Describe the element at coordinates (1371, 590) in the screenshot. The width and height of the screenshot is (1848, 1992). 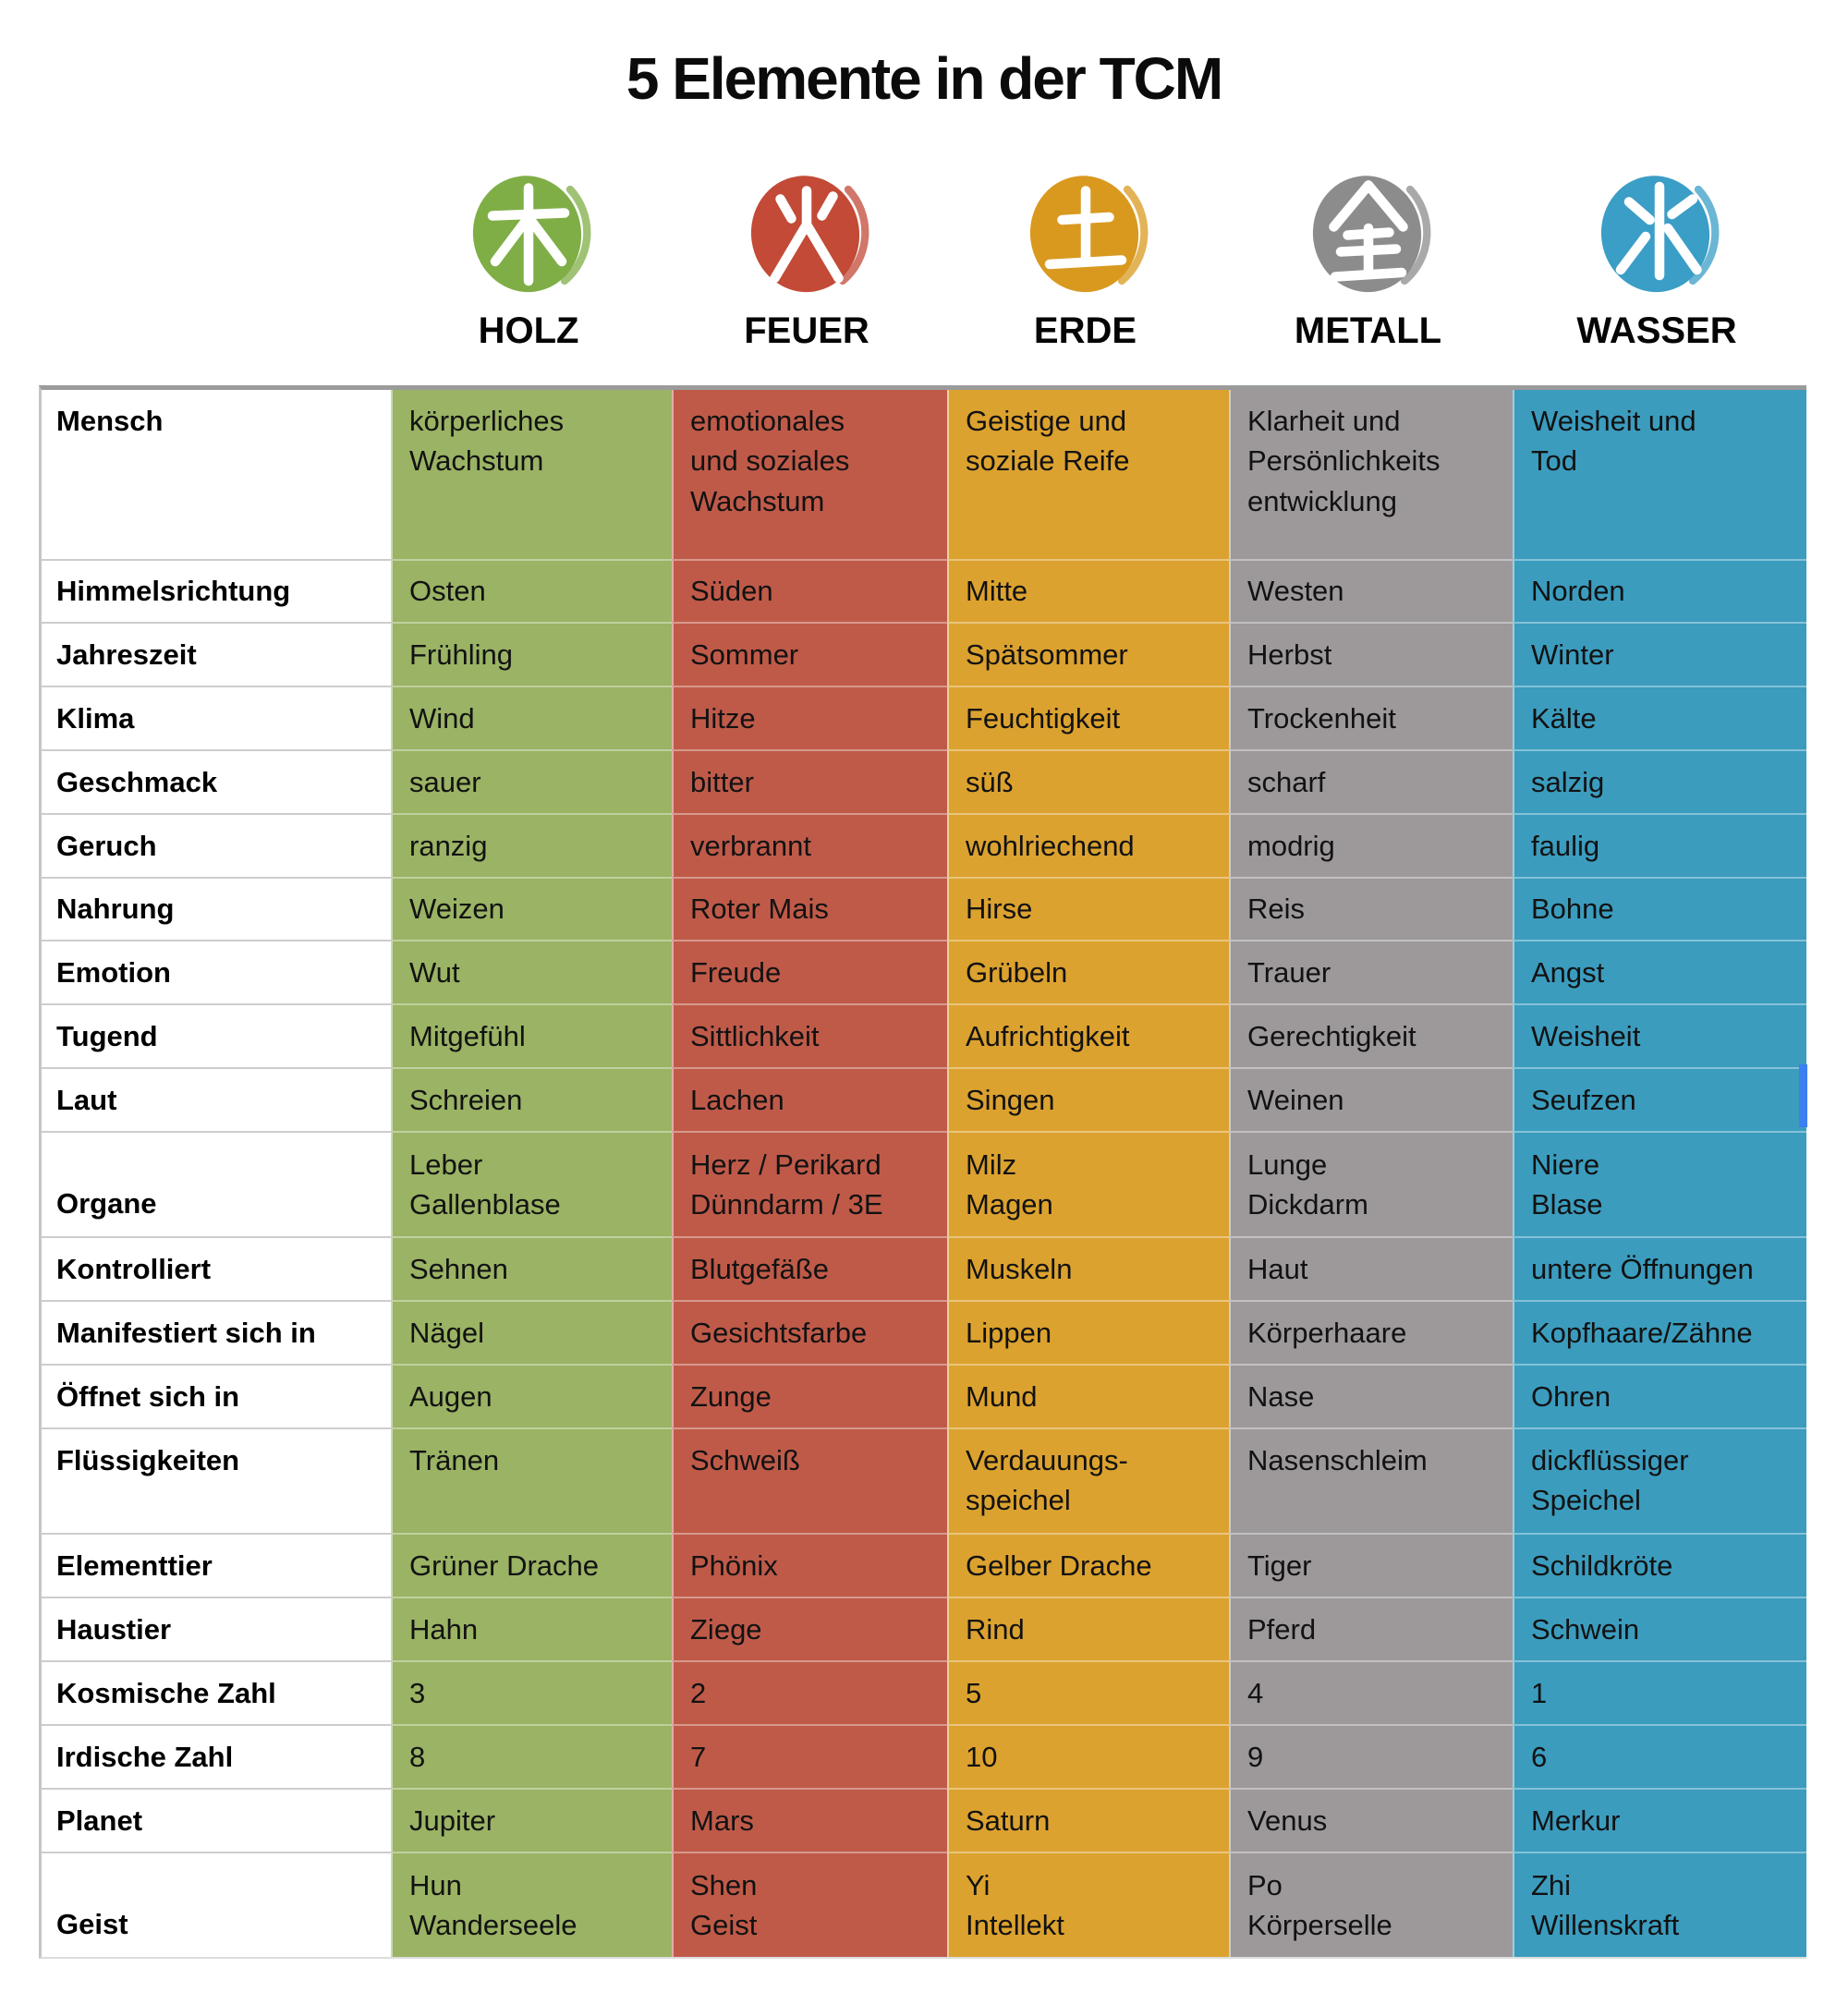
I see `cell-metall: Westen` at that location.